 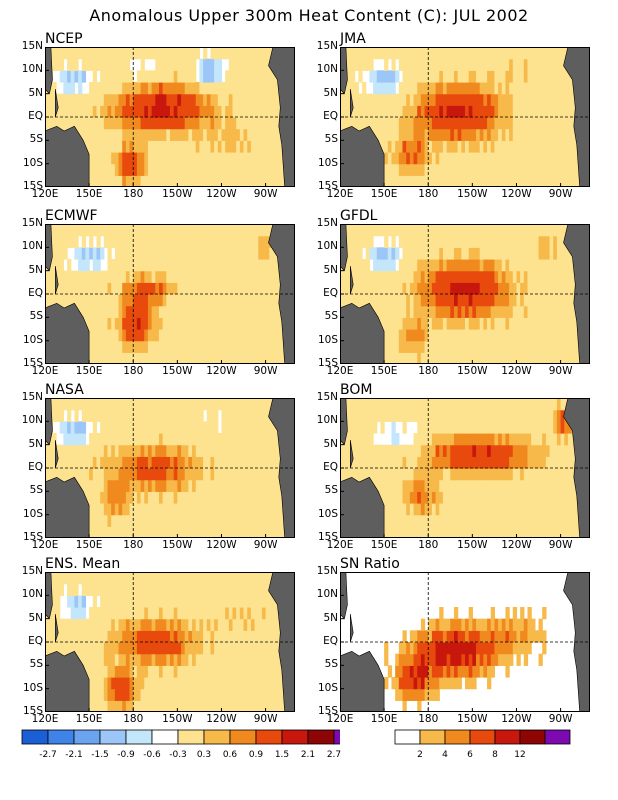 I want to click on y-tick-label: 15S, so click(x=327, y=363).